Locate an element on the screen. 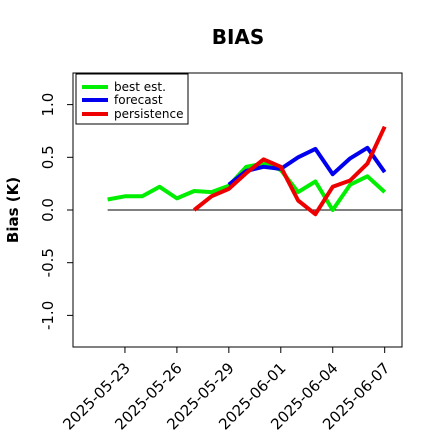 This screenshot has width=440, height=440. y-tick-label: 0.0 is located at coordinates (48, 210).